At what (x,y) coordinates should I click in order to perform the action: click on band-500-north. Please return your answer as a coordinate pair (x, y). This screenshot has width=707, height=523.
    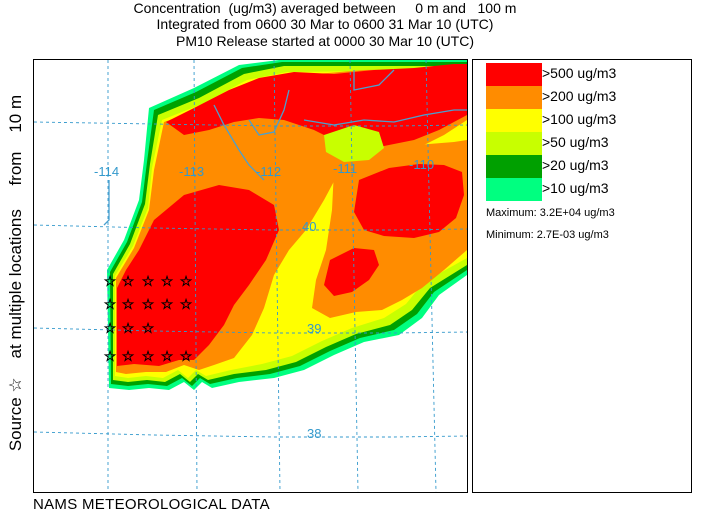
    Looking at the image, I should click on (316, 106).